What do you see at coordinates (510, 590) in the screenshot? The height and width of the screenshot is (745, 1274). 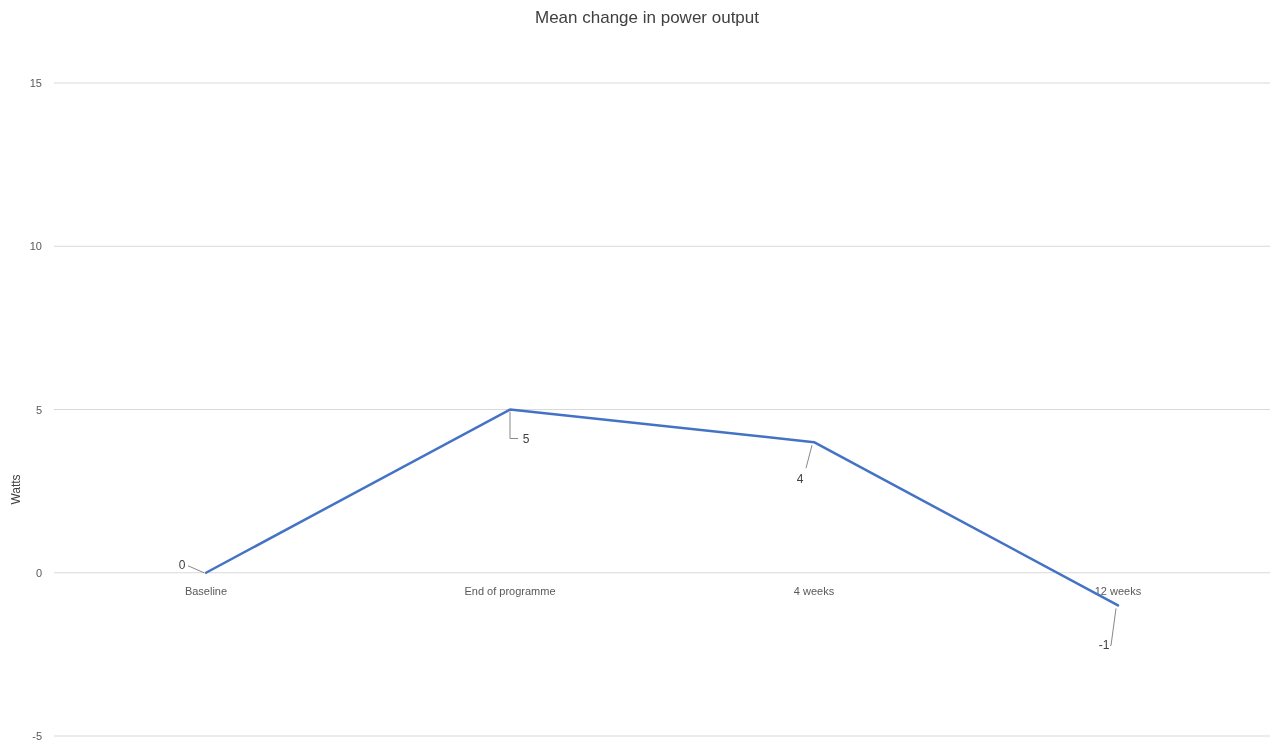 I see `x-tick-label: End of programme` at bounding box center [510, 590].